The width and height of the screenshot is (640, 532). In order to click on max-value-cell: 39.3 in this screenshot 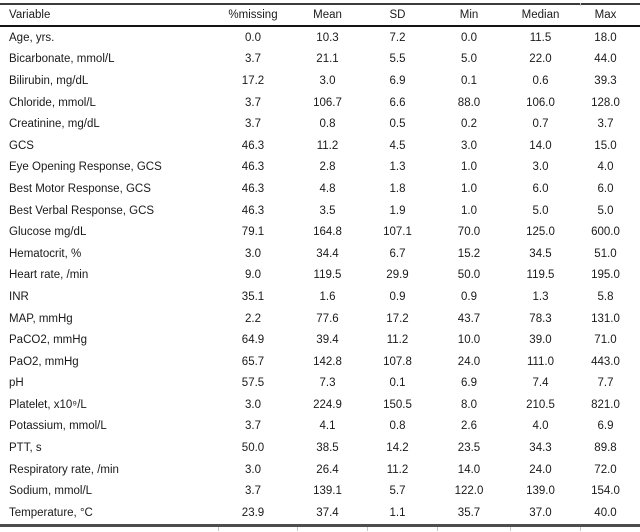, I will do `click(605, 80)`.